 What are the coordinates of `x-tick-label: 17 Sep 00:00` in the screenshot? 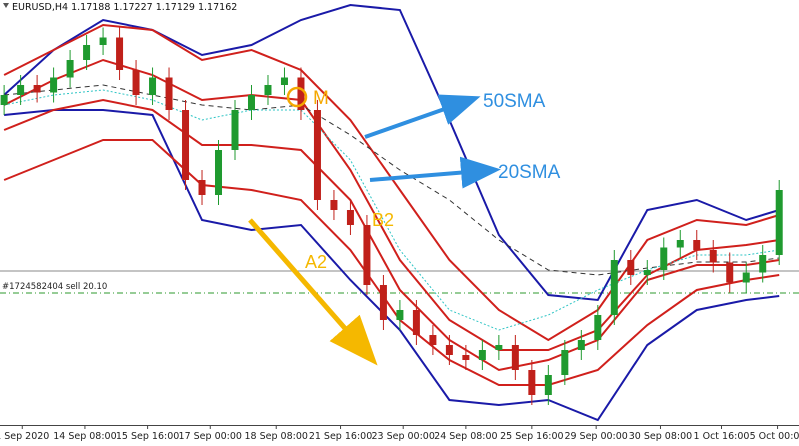 It's located at (210, 436).